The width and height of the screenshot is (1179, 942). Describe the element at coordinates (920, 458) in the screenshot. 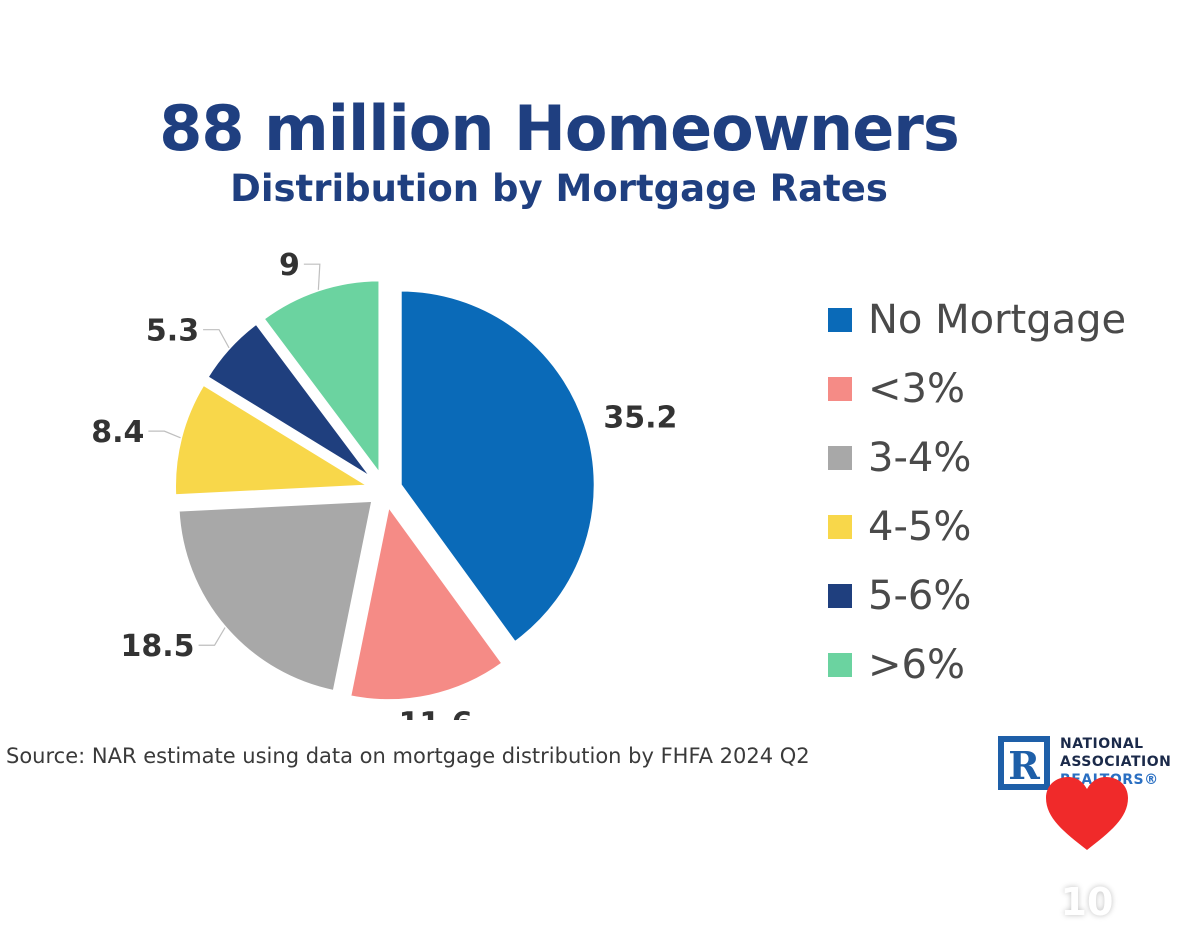

I see `legend-label: 3-4%` at that location.